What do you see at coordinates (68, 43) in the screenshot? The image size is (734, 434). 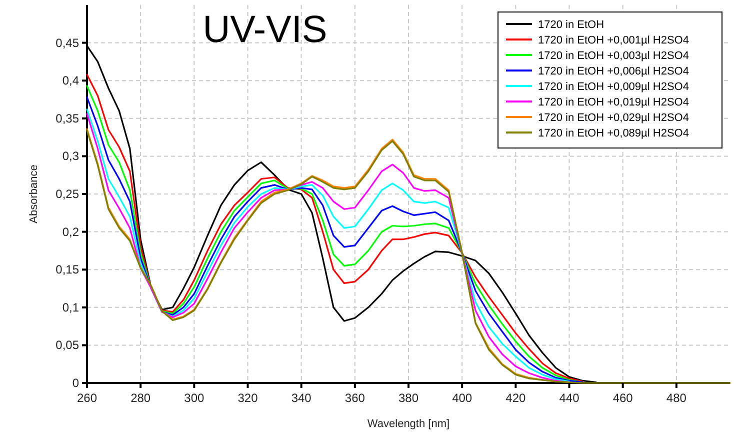 I see `y-tick-label: 0,45` at bounding box center [68, 43].